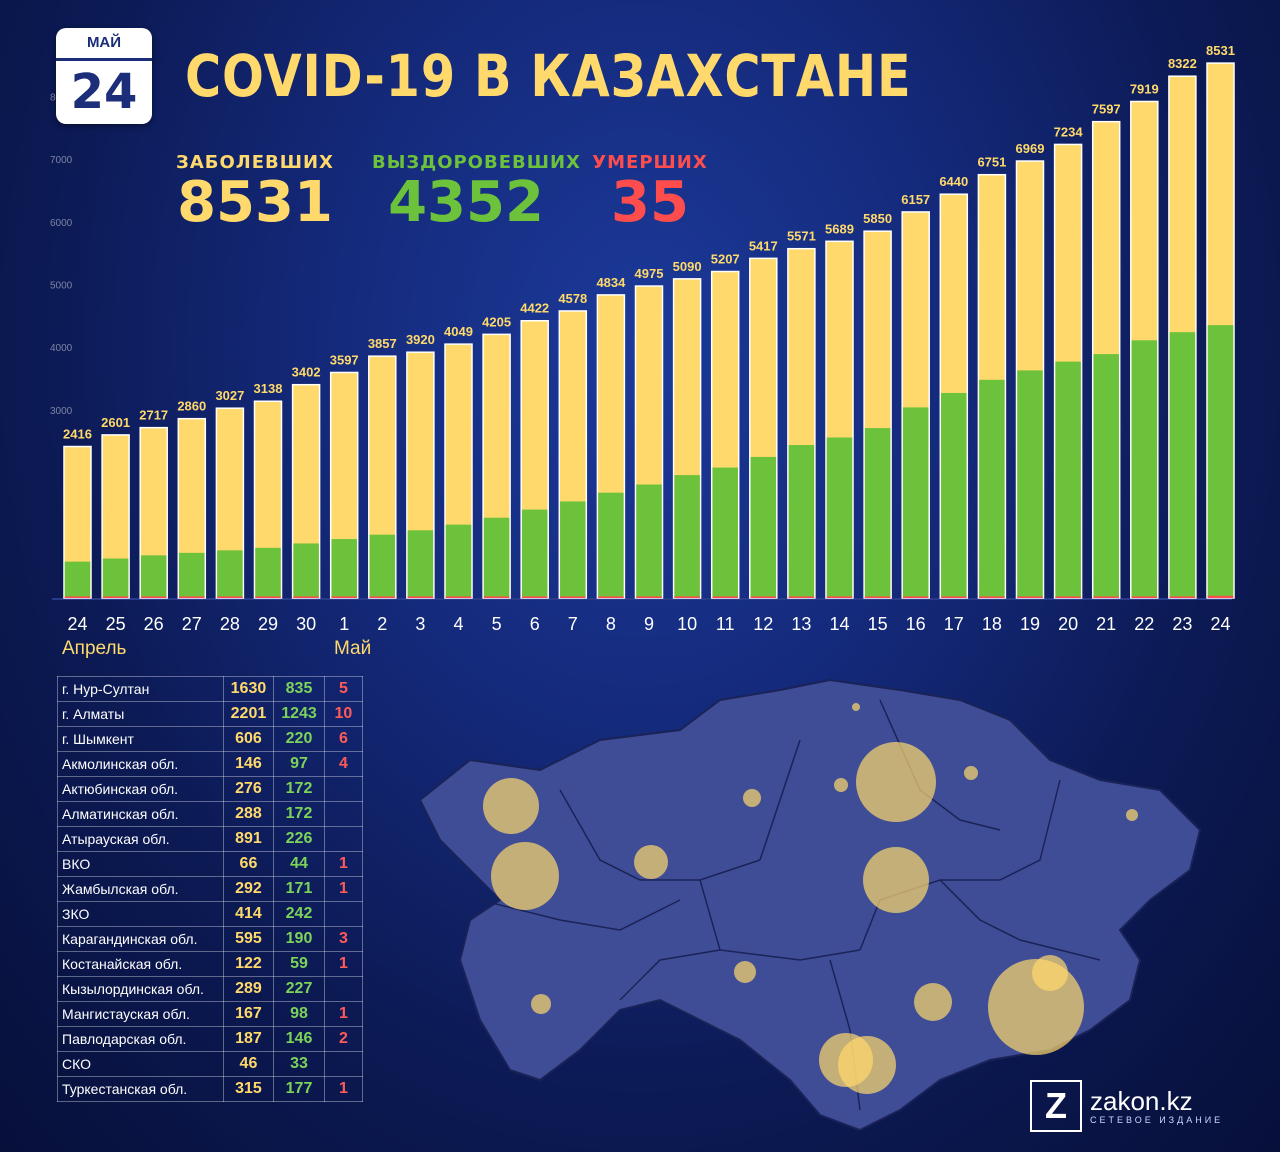 This screenshot has height=1152, width=1280. Describe the element at coordinates (896, 782) in the screenshot. I see `bubble-nur-sultan` at that location.